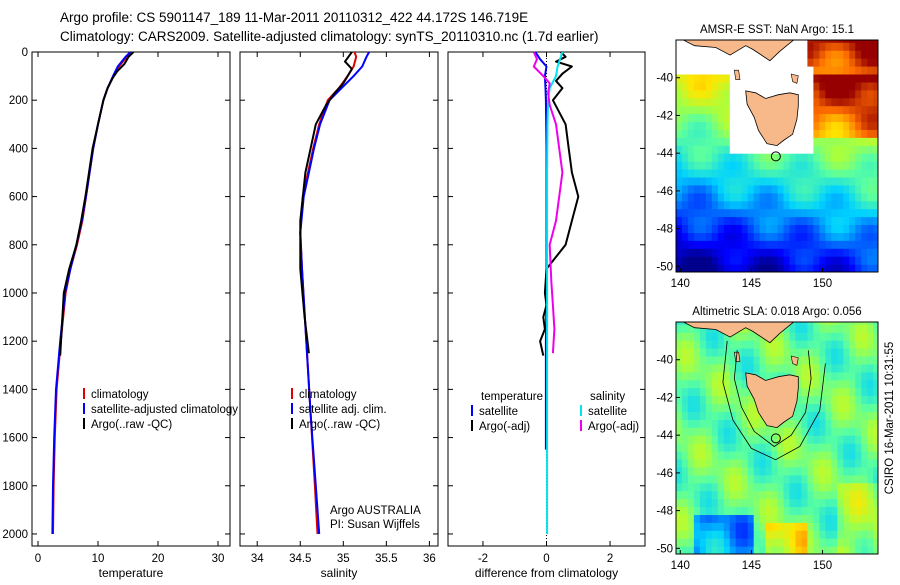  What do you see at coordinates (15, 487) in the screenshot?
I see `temperature-ytick-label: 1800` at bounding box center [15, 487].